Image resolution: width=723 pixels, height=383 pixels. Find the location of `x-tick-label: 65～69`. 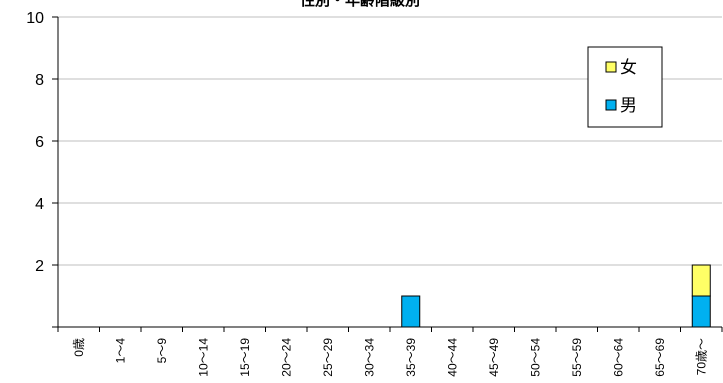

x-tick-label: 65～69 is located at coordinates (660, 357).